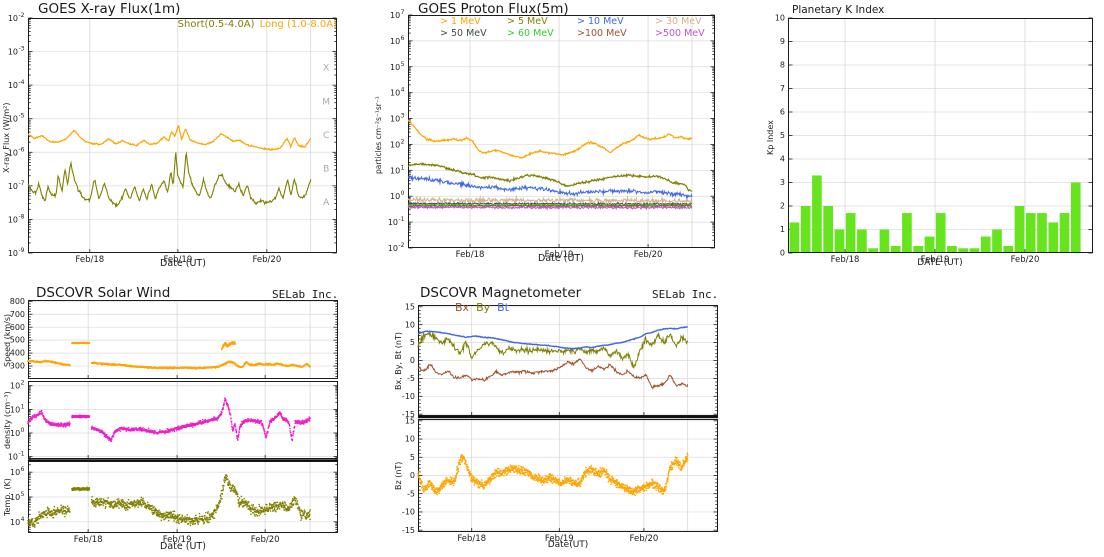  Describe the element at coordinates (463, 33) in the screenshot. I see `legend-item-50mev: > 50 MeV` at that location.